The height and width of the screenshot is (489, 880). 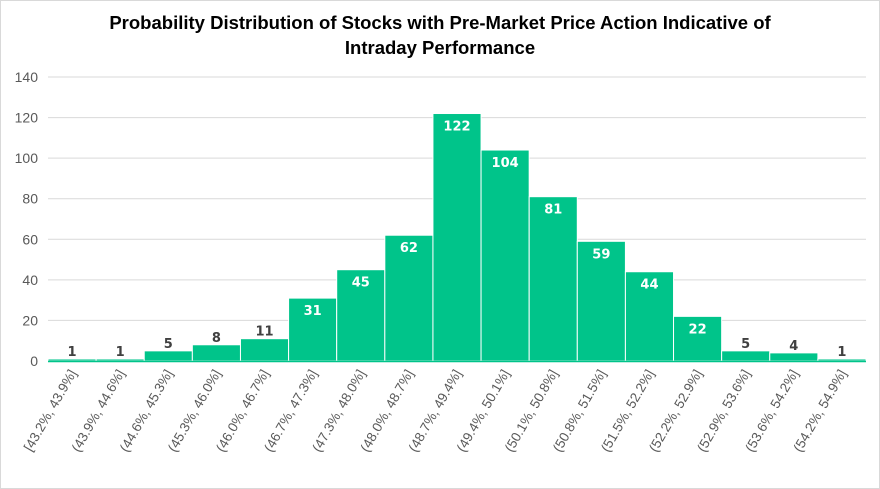 What do you see at coordinates (601, 254) in the screenshot?
I see `data-label: 59` at bounding box center [601, 254].